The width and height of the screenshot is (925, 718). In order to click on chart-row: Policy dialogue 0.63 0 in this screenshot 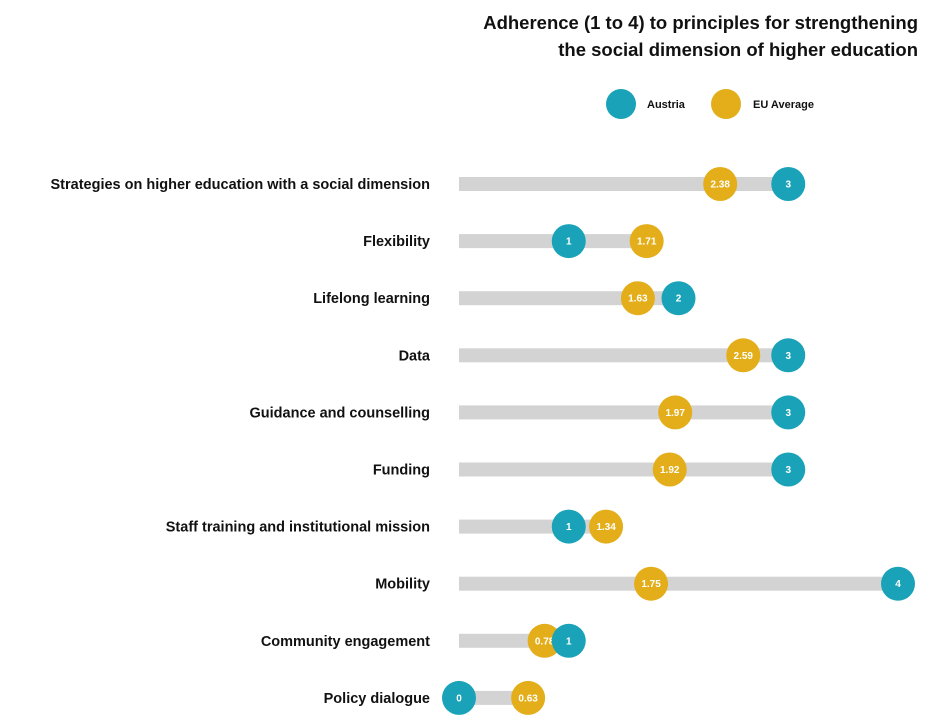, I will do `click(435, 697)`.